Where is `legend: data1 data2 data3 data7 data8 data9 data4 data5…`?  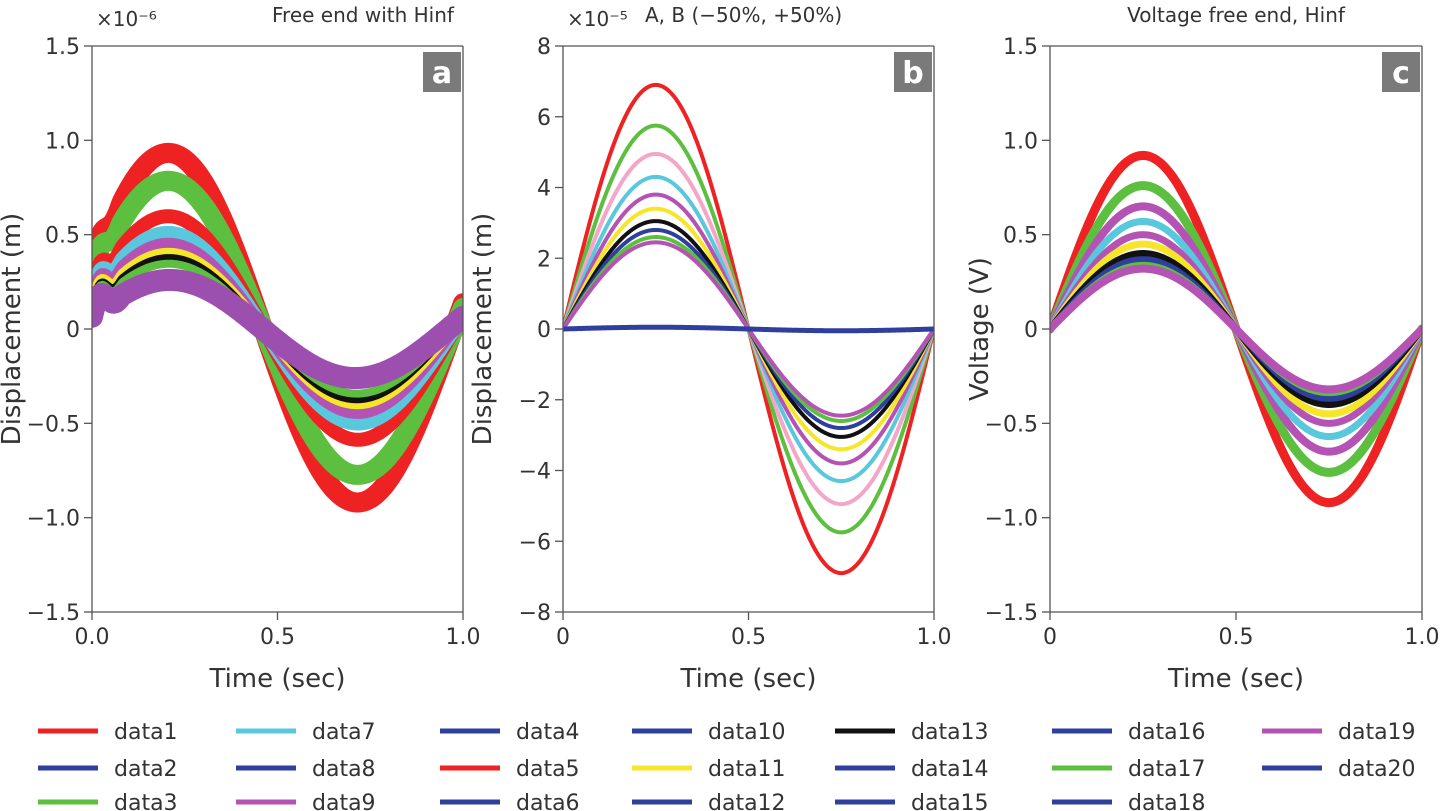
legend: data1 data2 data3 data7 data8 data9 data4 data5… is located at coordinates (727, 765).